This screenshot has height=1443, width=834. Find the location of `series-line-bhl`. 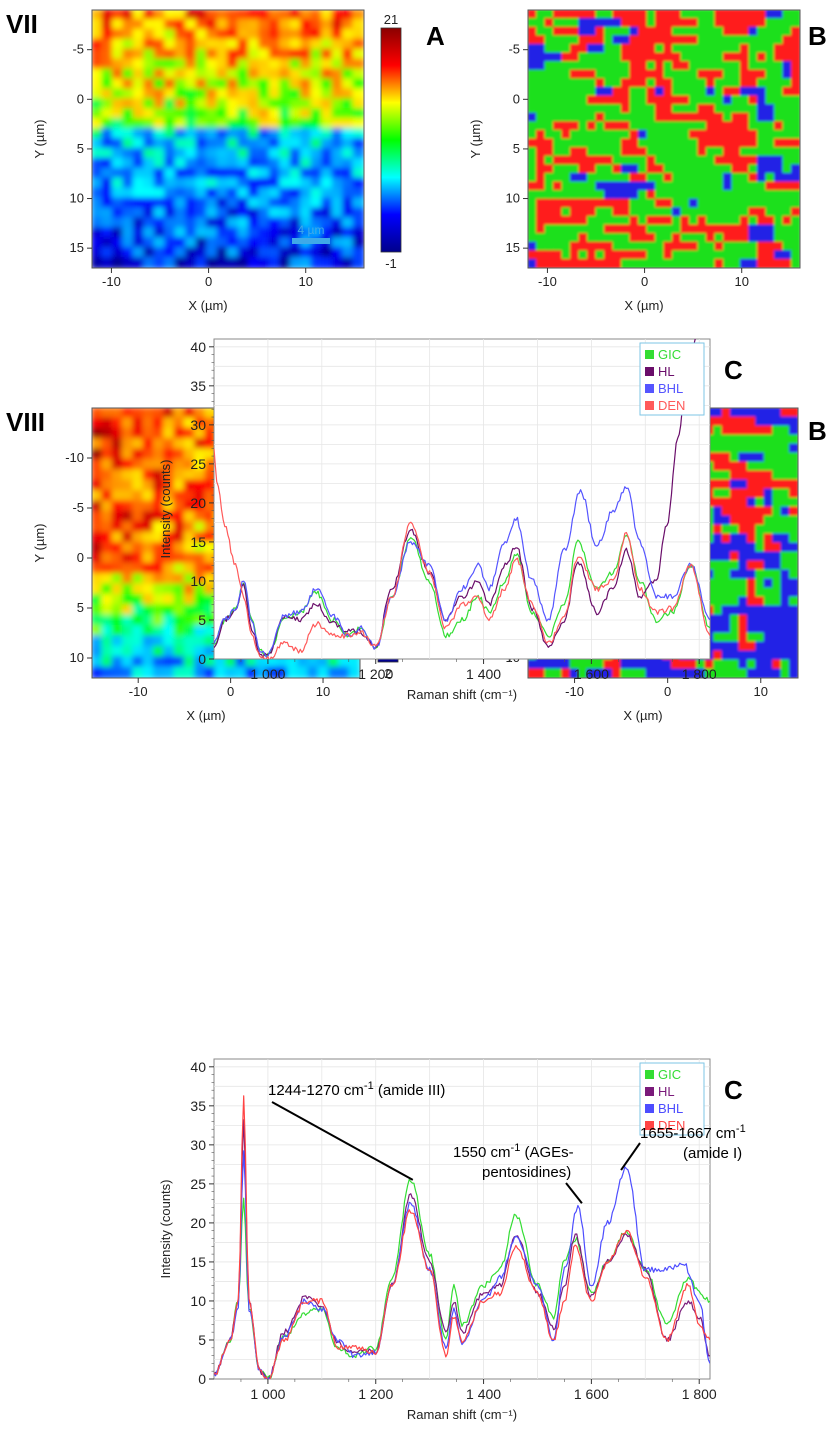

series-line-bhl is located at coordinates (462, 1264).